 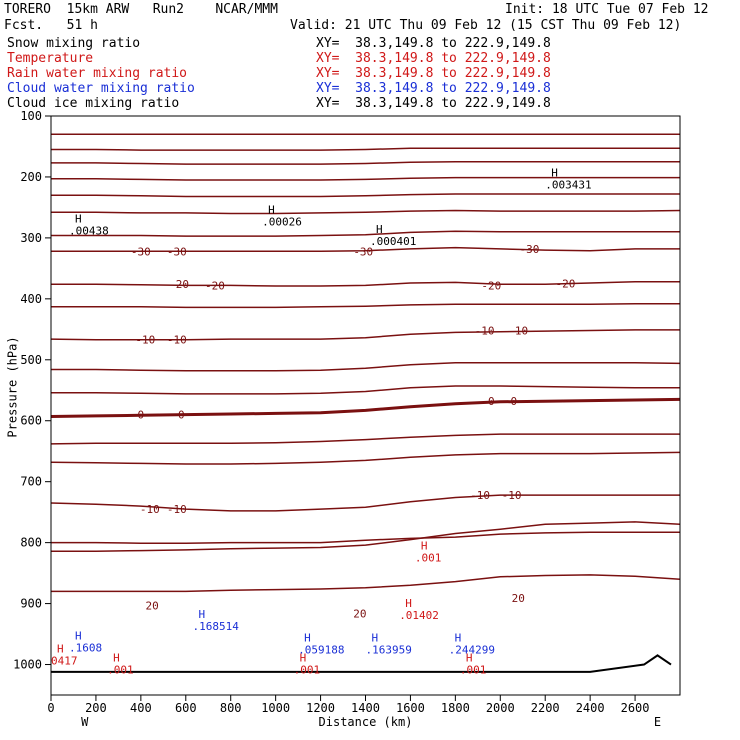 What do you see at coordinates (433, 58) in the screenshot?
I see `xy-temperature: XY= 38.3,149.8 to 222.9,149.8` at bounding box center [433, 58].